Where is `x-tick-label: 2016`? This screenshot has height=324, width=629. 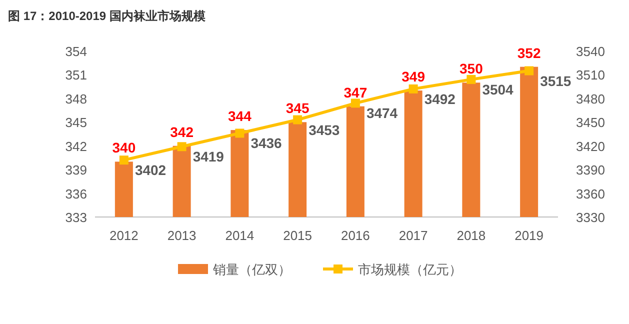 x-tick-label: 2016 is located at coordinates (355, 235).